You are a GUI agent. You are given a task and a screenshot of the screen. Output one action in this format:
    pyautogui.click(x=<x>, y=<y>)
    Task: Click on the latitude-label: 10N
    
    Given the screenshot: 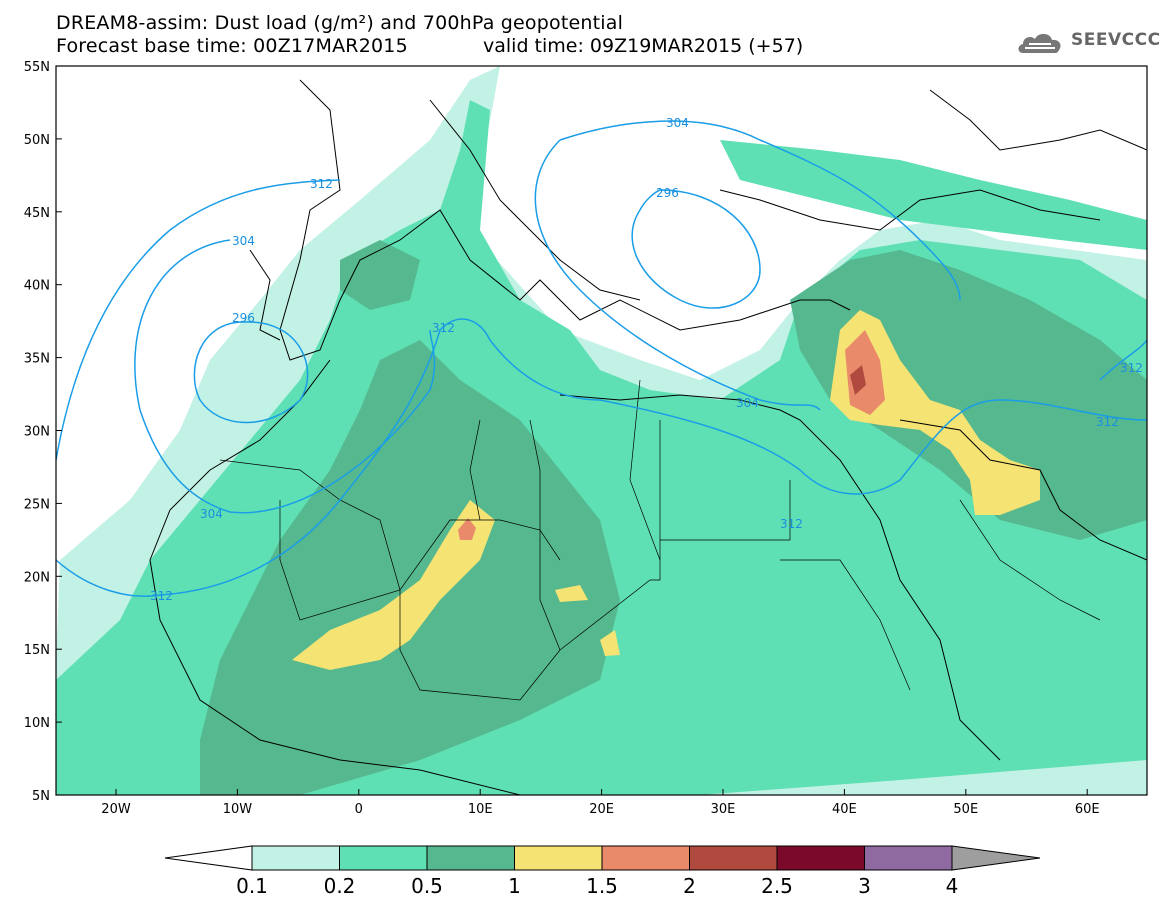 What is the action you would take?
    pyautogui.click(x=37, y=723)
    